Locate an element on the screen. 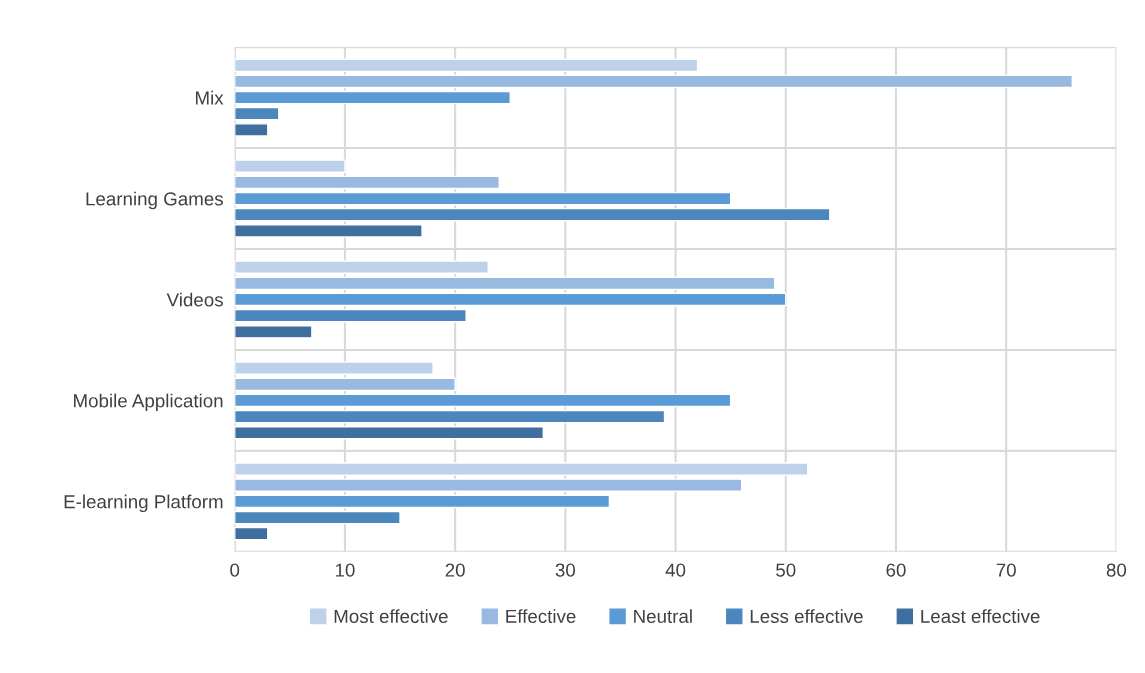 This screenshot has width=1145, height=673. y-tick-label: Videos is located at coordinates (194, 299).